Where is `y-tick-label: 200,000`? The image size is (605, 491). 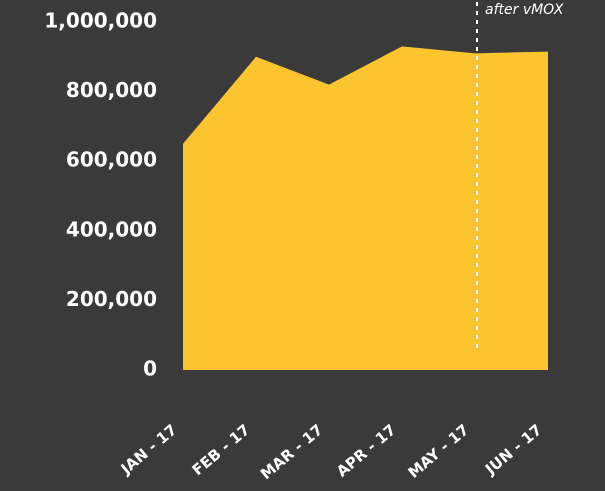 y-tick-label: 200,000 is located at coordinates (111, 299).